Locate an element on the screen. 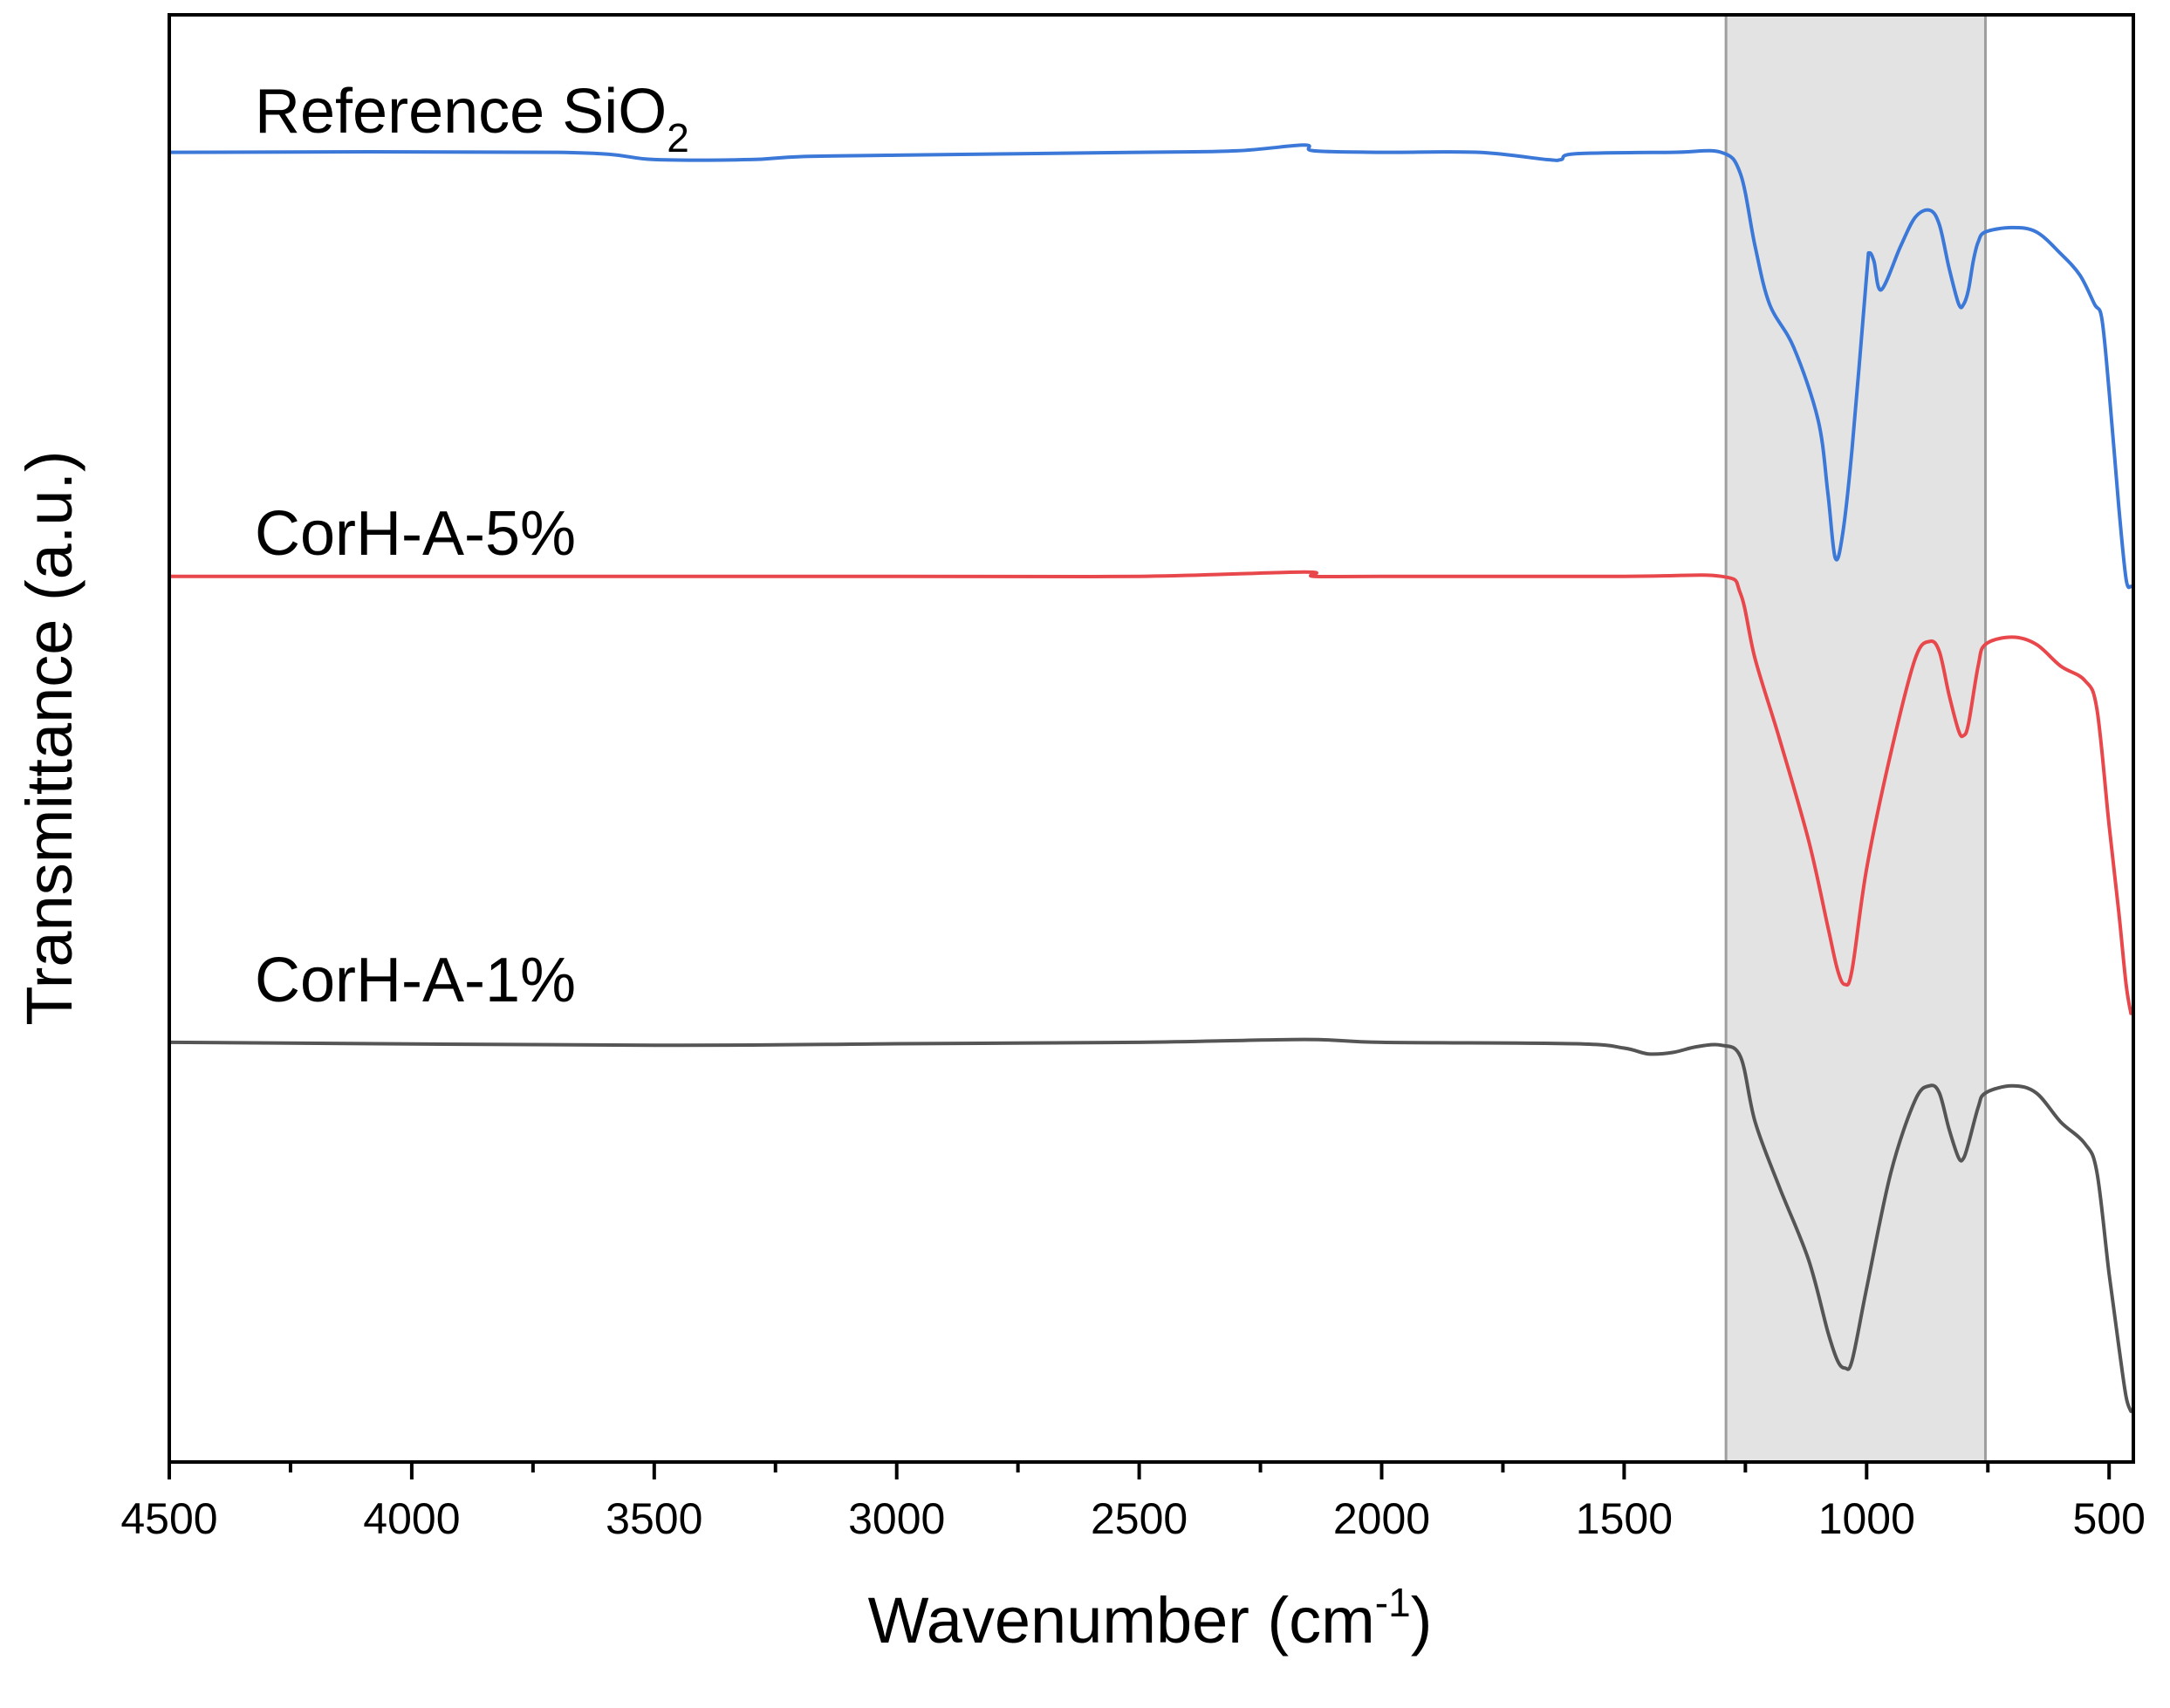 This screenshot has width=2170, height=1708. shaded-region-layer is located at coordinates (1855, 738).